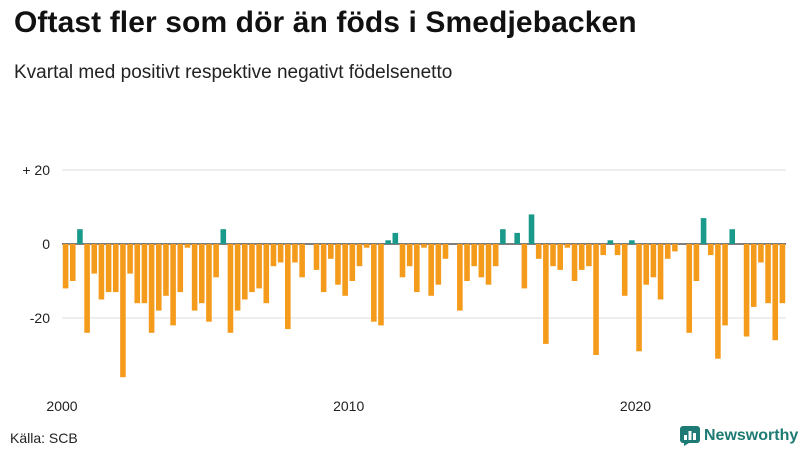  Describe the element at coordinates (635, 406) in the screenshot. I see `x-tick-label: 2020` at that location.